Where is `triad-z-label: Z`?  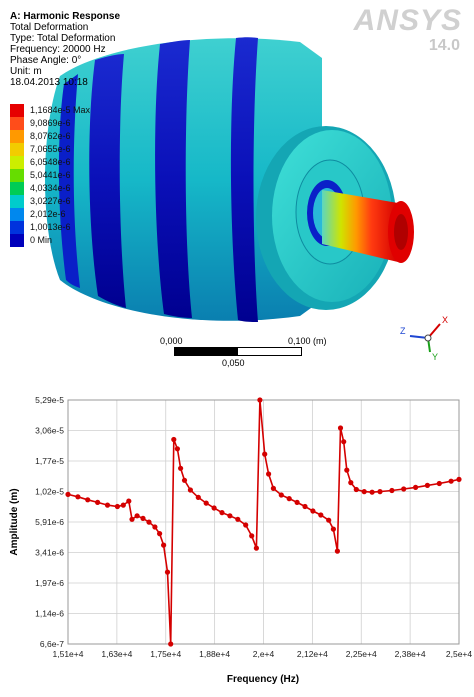
triad-z-label: Z is located at coordinates (403, 331).